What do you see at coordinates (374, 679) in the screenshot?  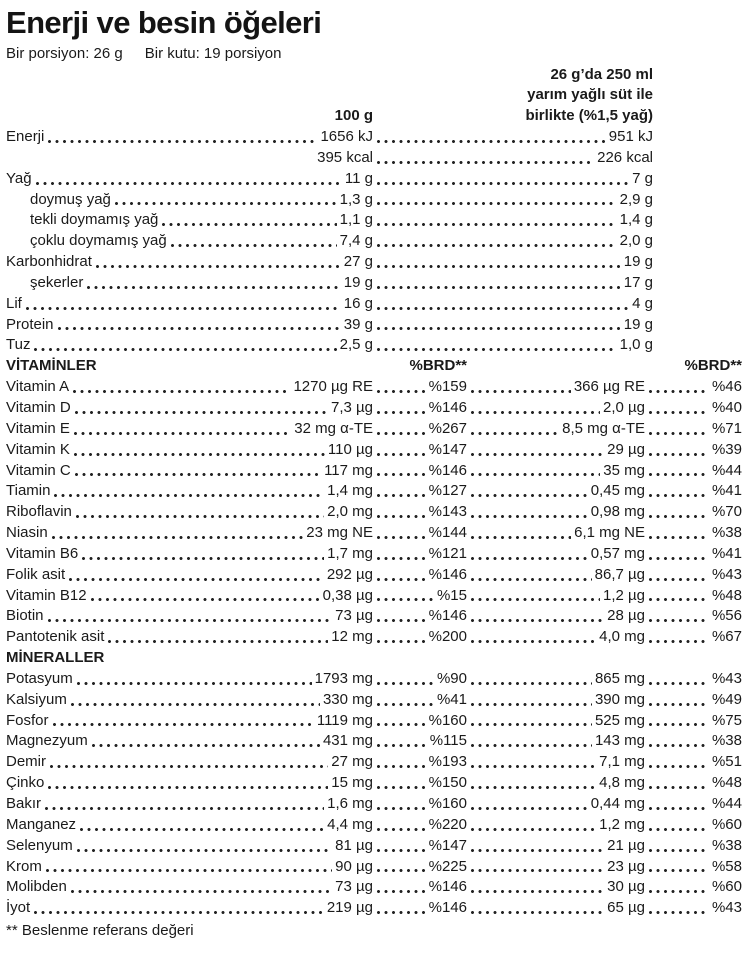 I see `table-row: Potasyum 1793 mg %90 865 mg %43` at bounding box center [374, 679].